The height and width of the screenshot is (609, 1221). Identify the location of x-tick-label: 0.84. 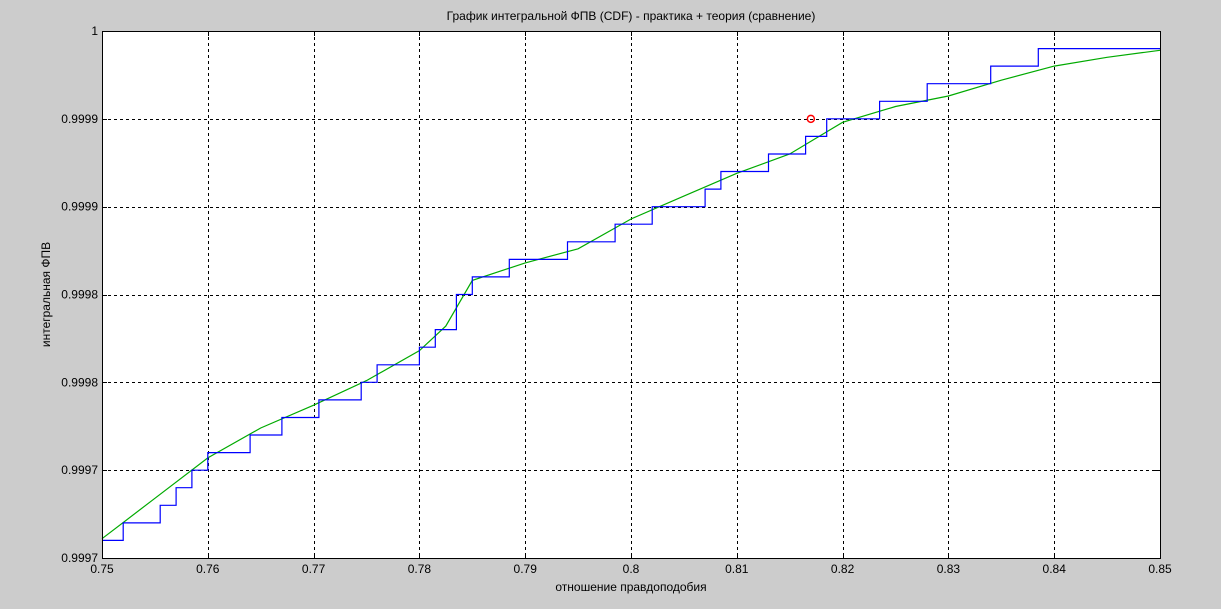
(1055, 569).